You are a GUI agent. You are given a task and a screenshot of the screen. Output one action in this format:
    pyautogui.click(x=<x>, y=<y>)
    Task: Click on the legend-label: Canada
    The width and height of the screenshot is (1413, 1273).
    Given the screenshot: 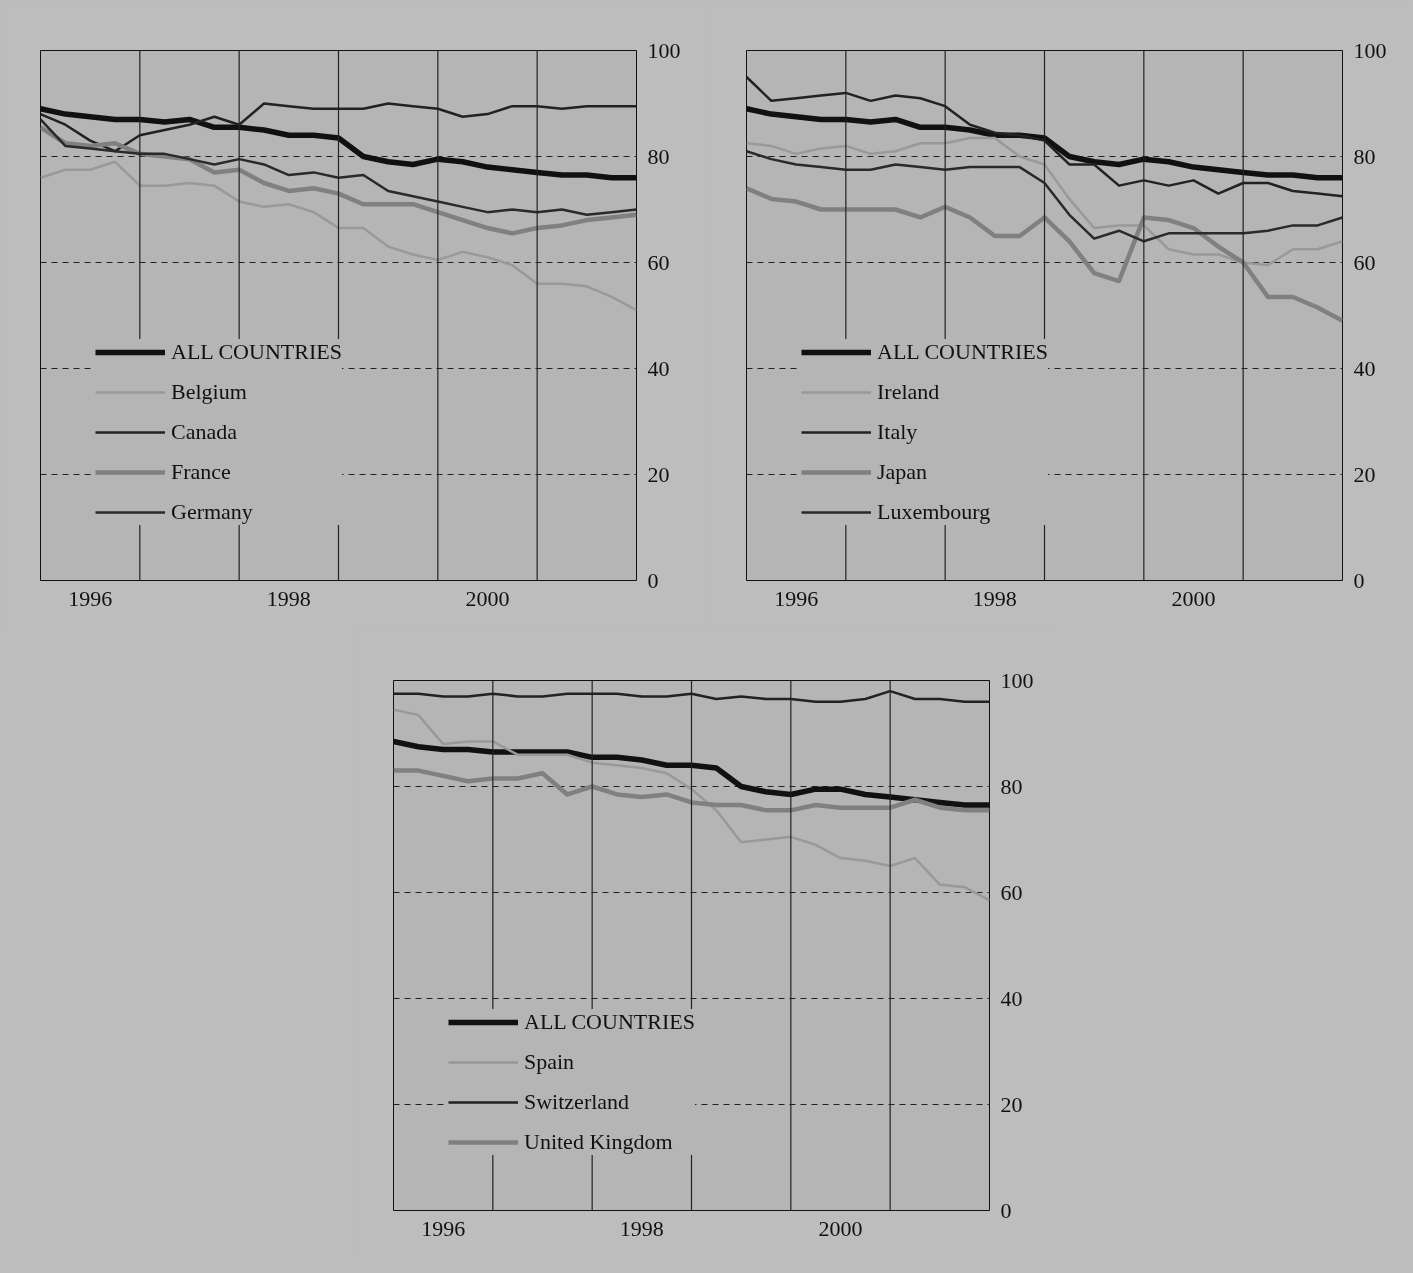 What is the action you would take?
    pyautogui.click(x=204, y=432)
    